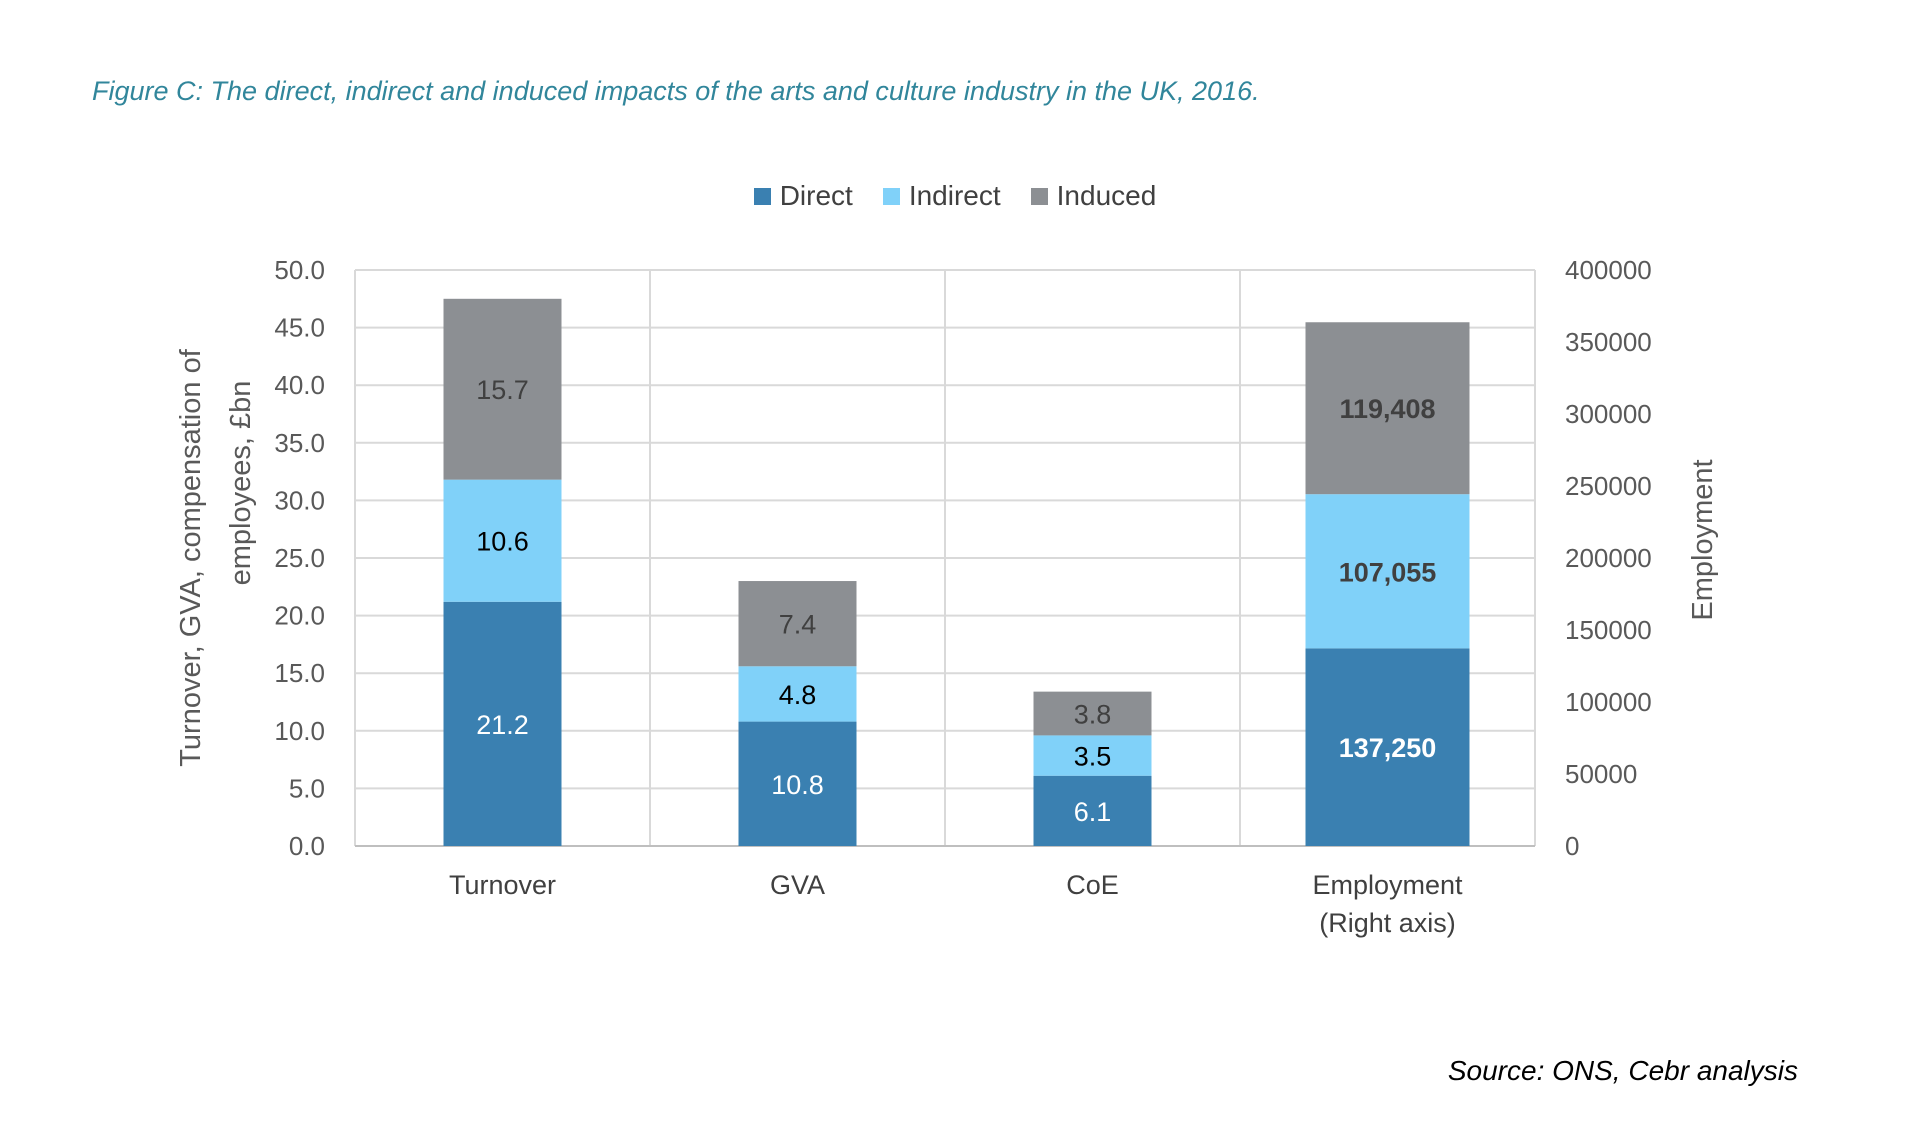 The image size is (1910, 1124). Describe the element at coordinates (1387, 923) in the screenshot. I see `x-tick-label: (Right axis)` at that location.